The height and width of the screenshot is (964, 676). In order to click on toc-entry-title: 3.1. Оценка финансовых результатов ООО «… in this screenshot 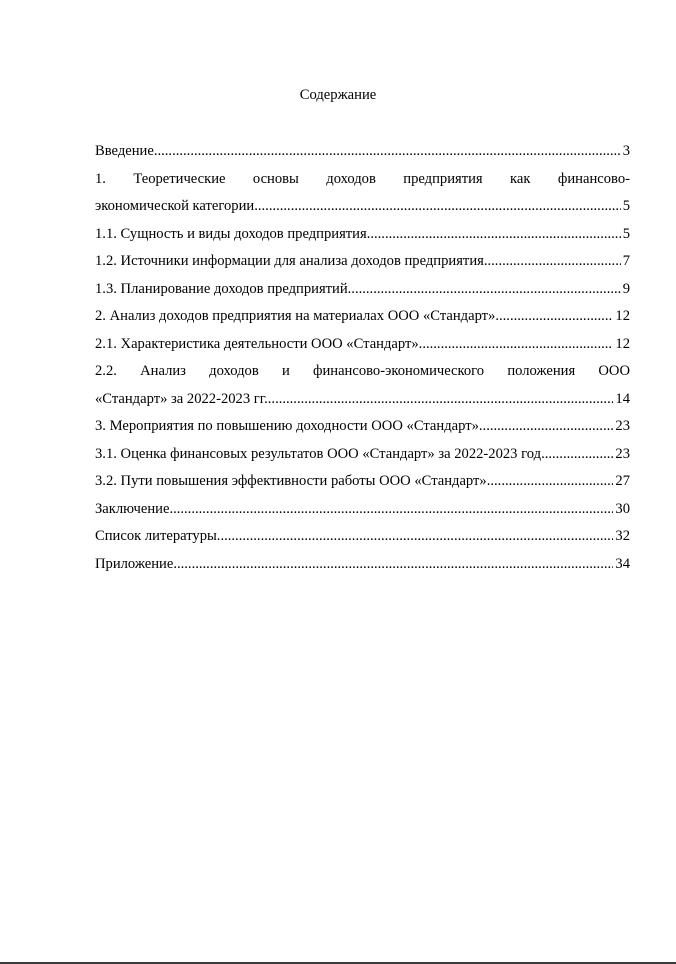, I will do `click(318, 453)`.